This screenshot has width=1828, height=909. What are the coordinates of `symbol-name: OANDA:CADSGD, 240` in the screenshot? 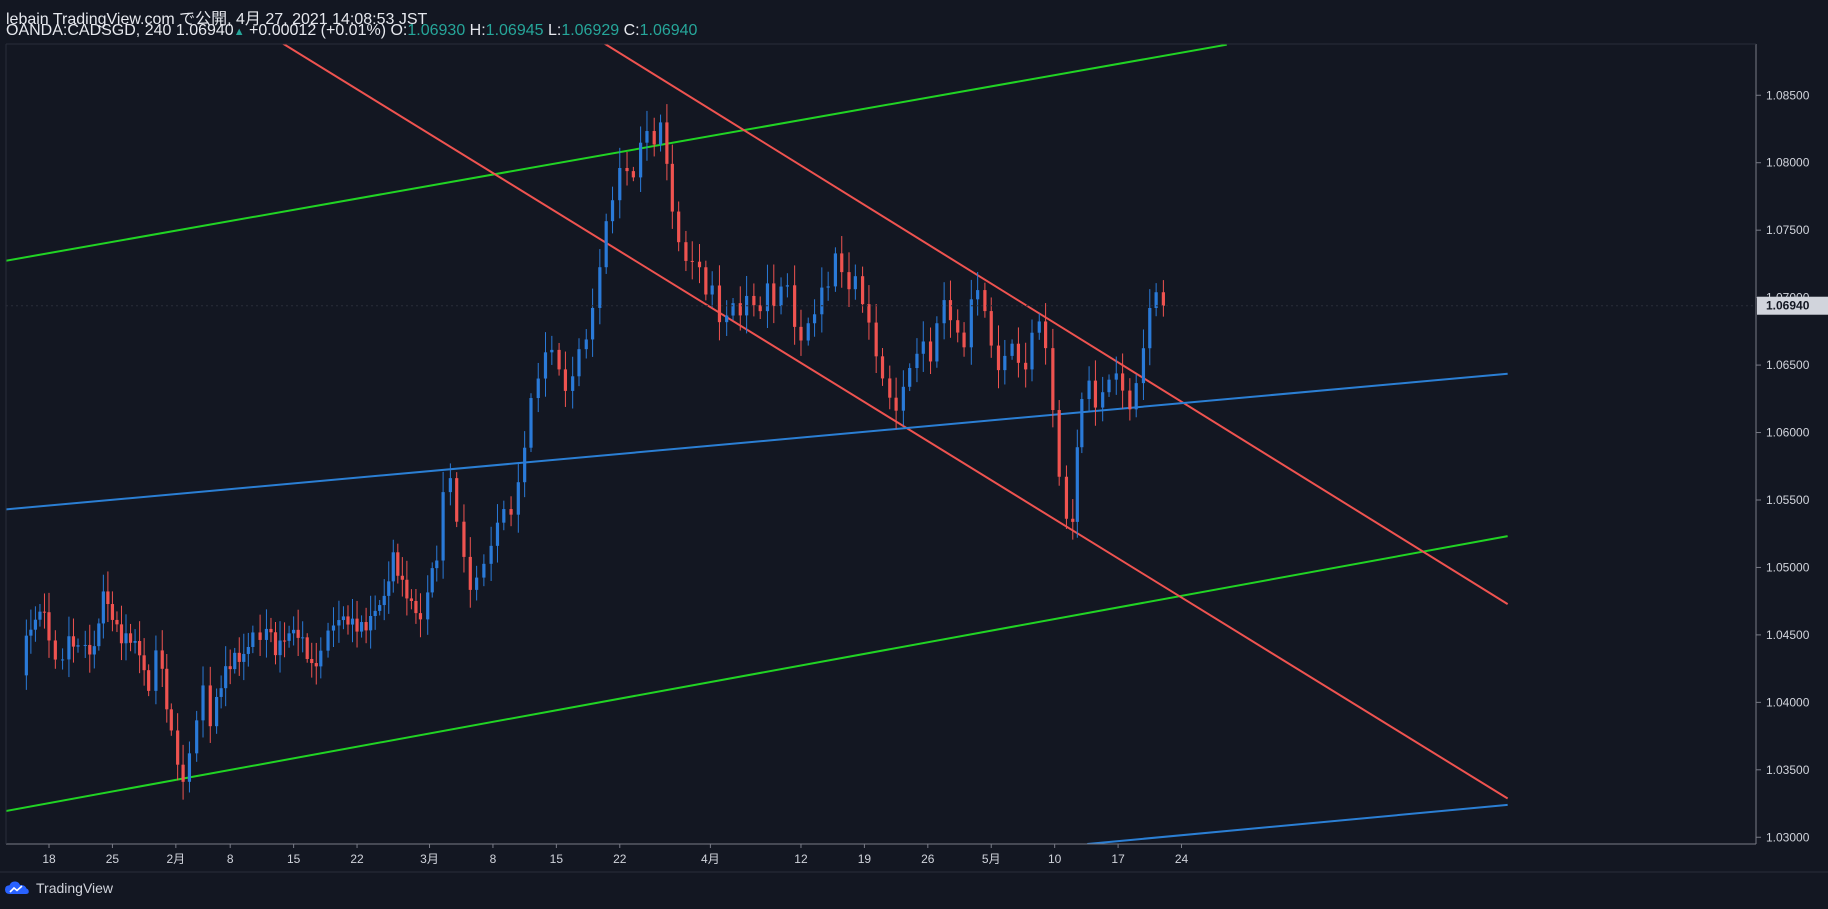 It's located at (89, 30).